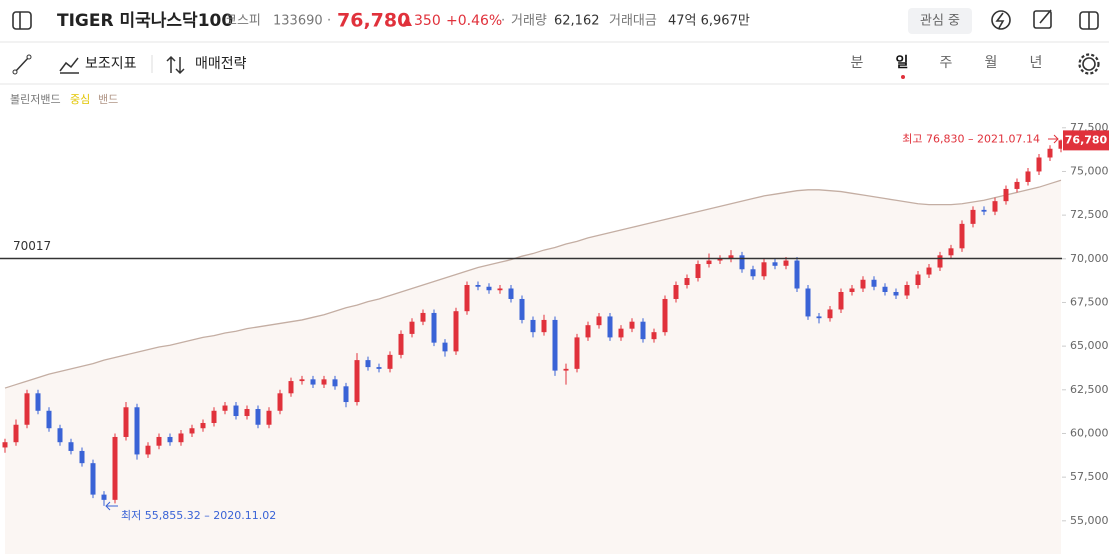  I want to click on sidebar-icon, so click(22, 20).